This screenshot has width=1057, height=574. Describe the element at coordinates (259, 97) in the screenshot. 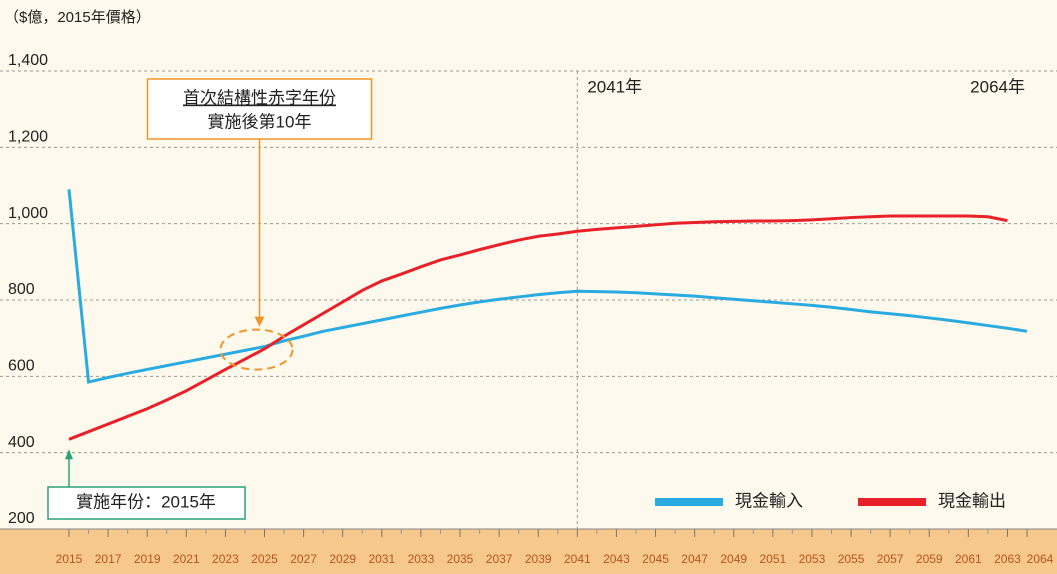

I see `deficit-text: 首次結構性赤字年份` at that location.